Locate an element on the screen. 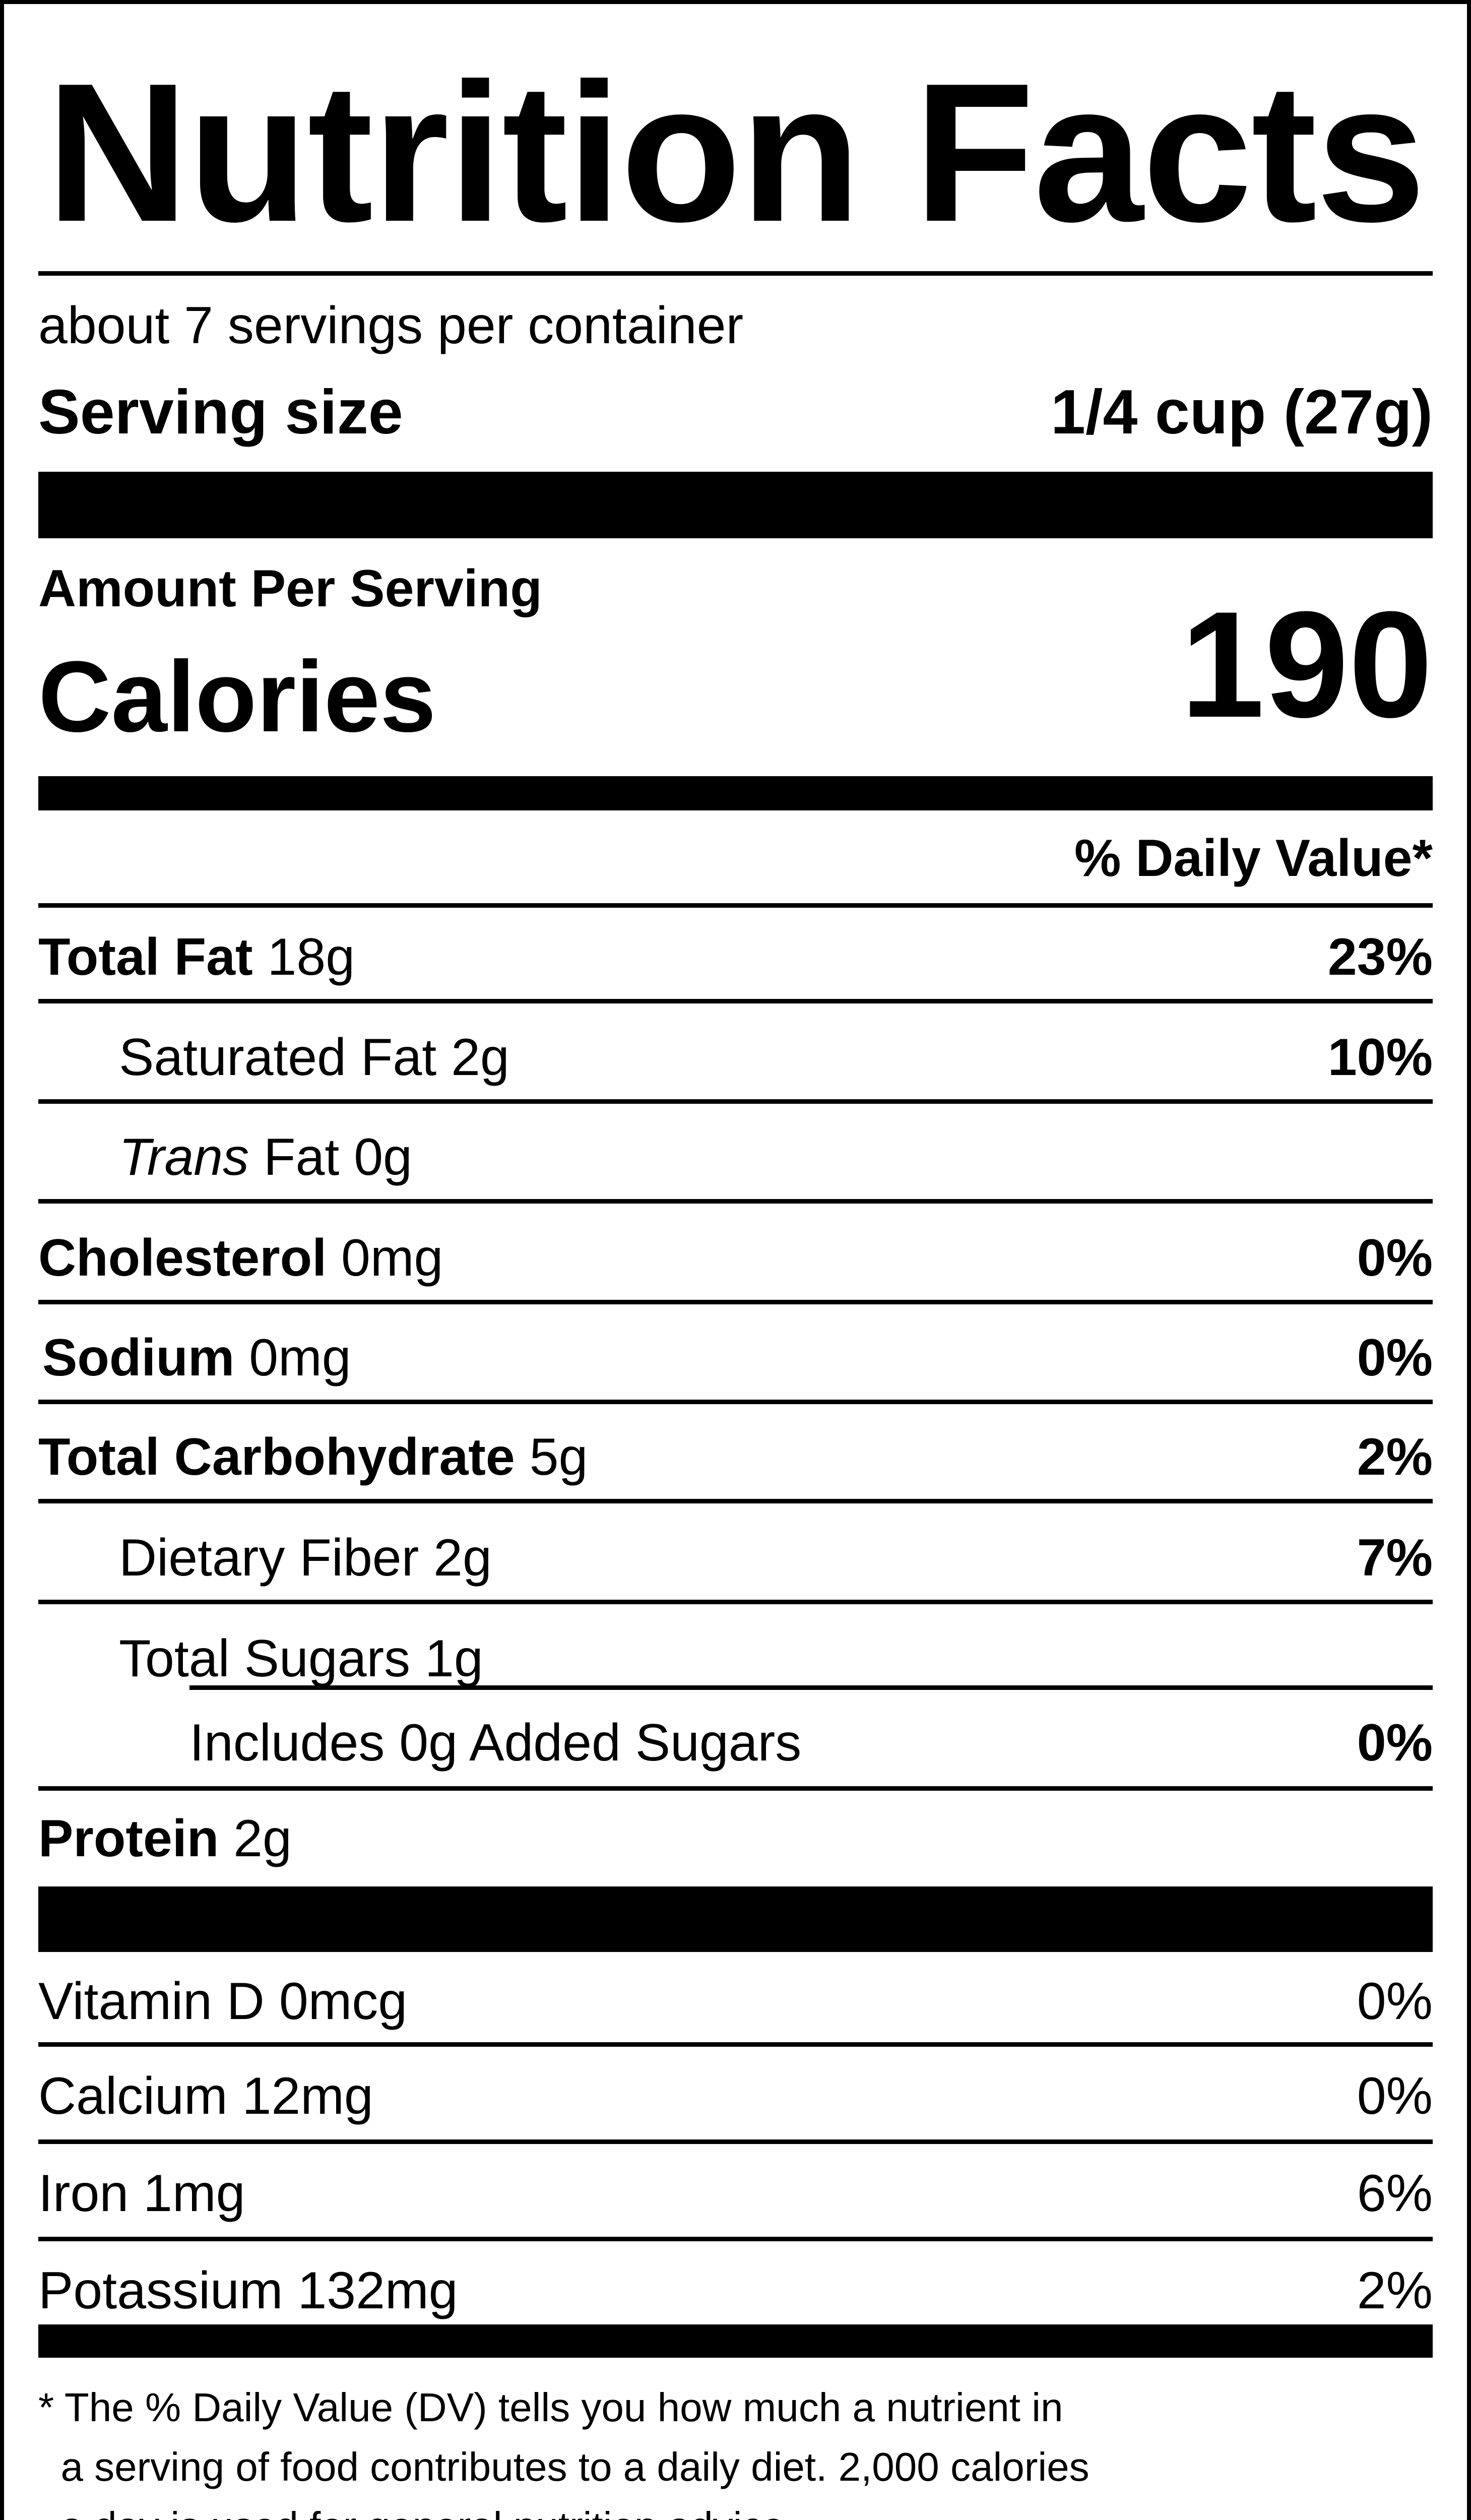 Image resolution: width=1471 pixels, height=2520 pixels. nutrient-amount: 5g is located at coordinates (558, 1457).